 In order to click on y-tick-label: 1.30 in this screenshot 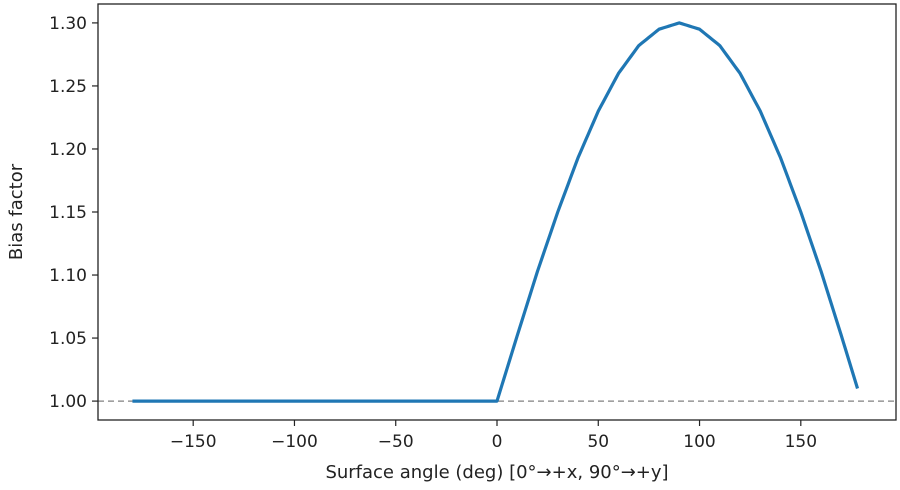, I will do `click(68, 24)`.